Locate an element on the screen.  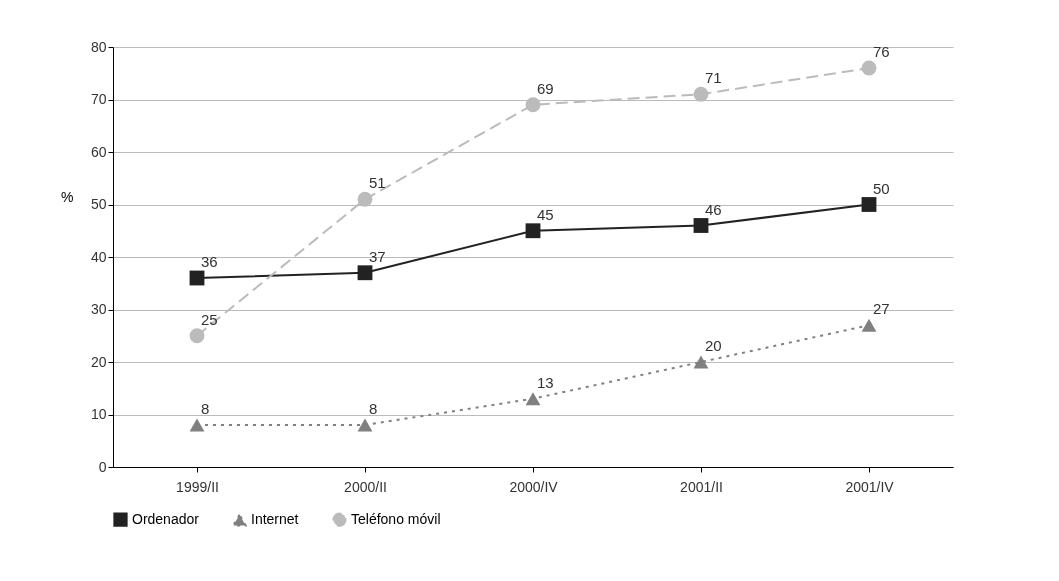
y-tick-label: 40 is located at coordinates (98, 256).